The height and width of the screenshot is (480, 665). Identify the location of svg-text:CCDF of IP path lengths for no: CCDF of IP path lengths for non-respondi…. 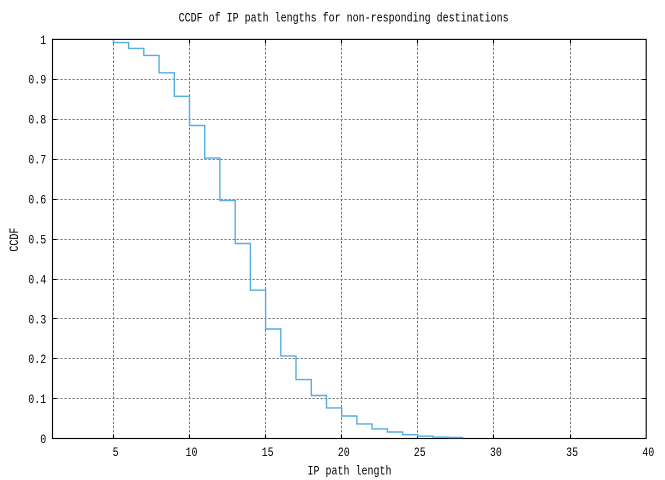
(344, 18).